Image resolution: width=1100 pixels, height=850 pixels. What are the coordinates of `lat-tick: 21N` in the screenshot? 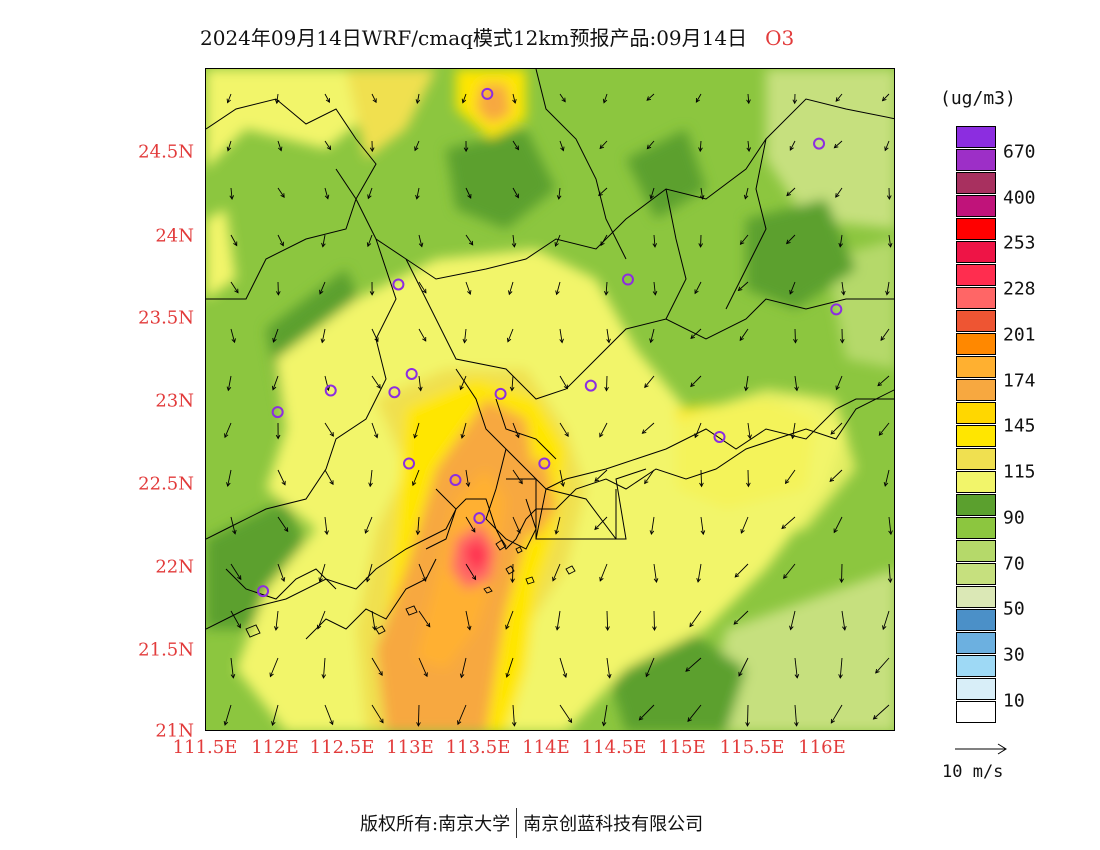 It's located at (174, 731).